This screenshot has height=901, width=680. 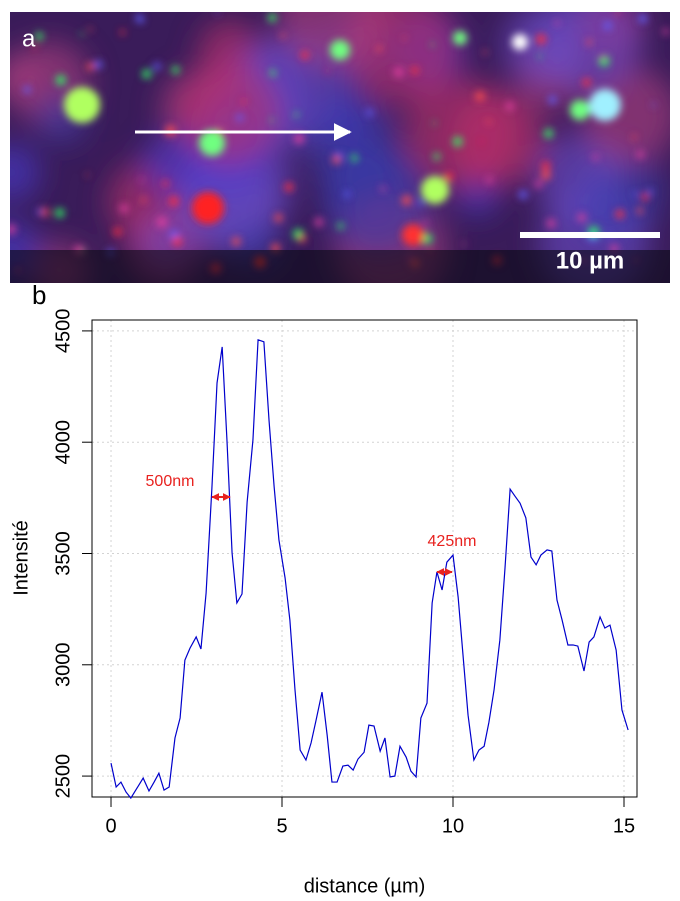 What do you see at coordinates (63, 665) in the screenshot?
I see `y-tick-label: 3000` at bounding box center [63, 665].